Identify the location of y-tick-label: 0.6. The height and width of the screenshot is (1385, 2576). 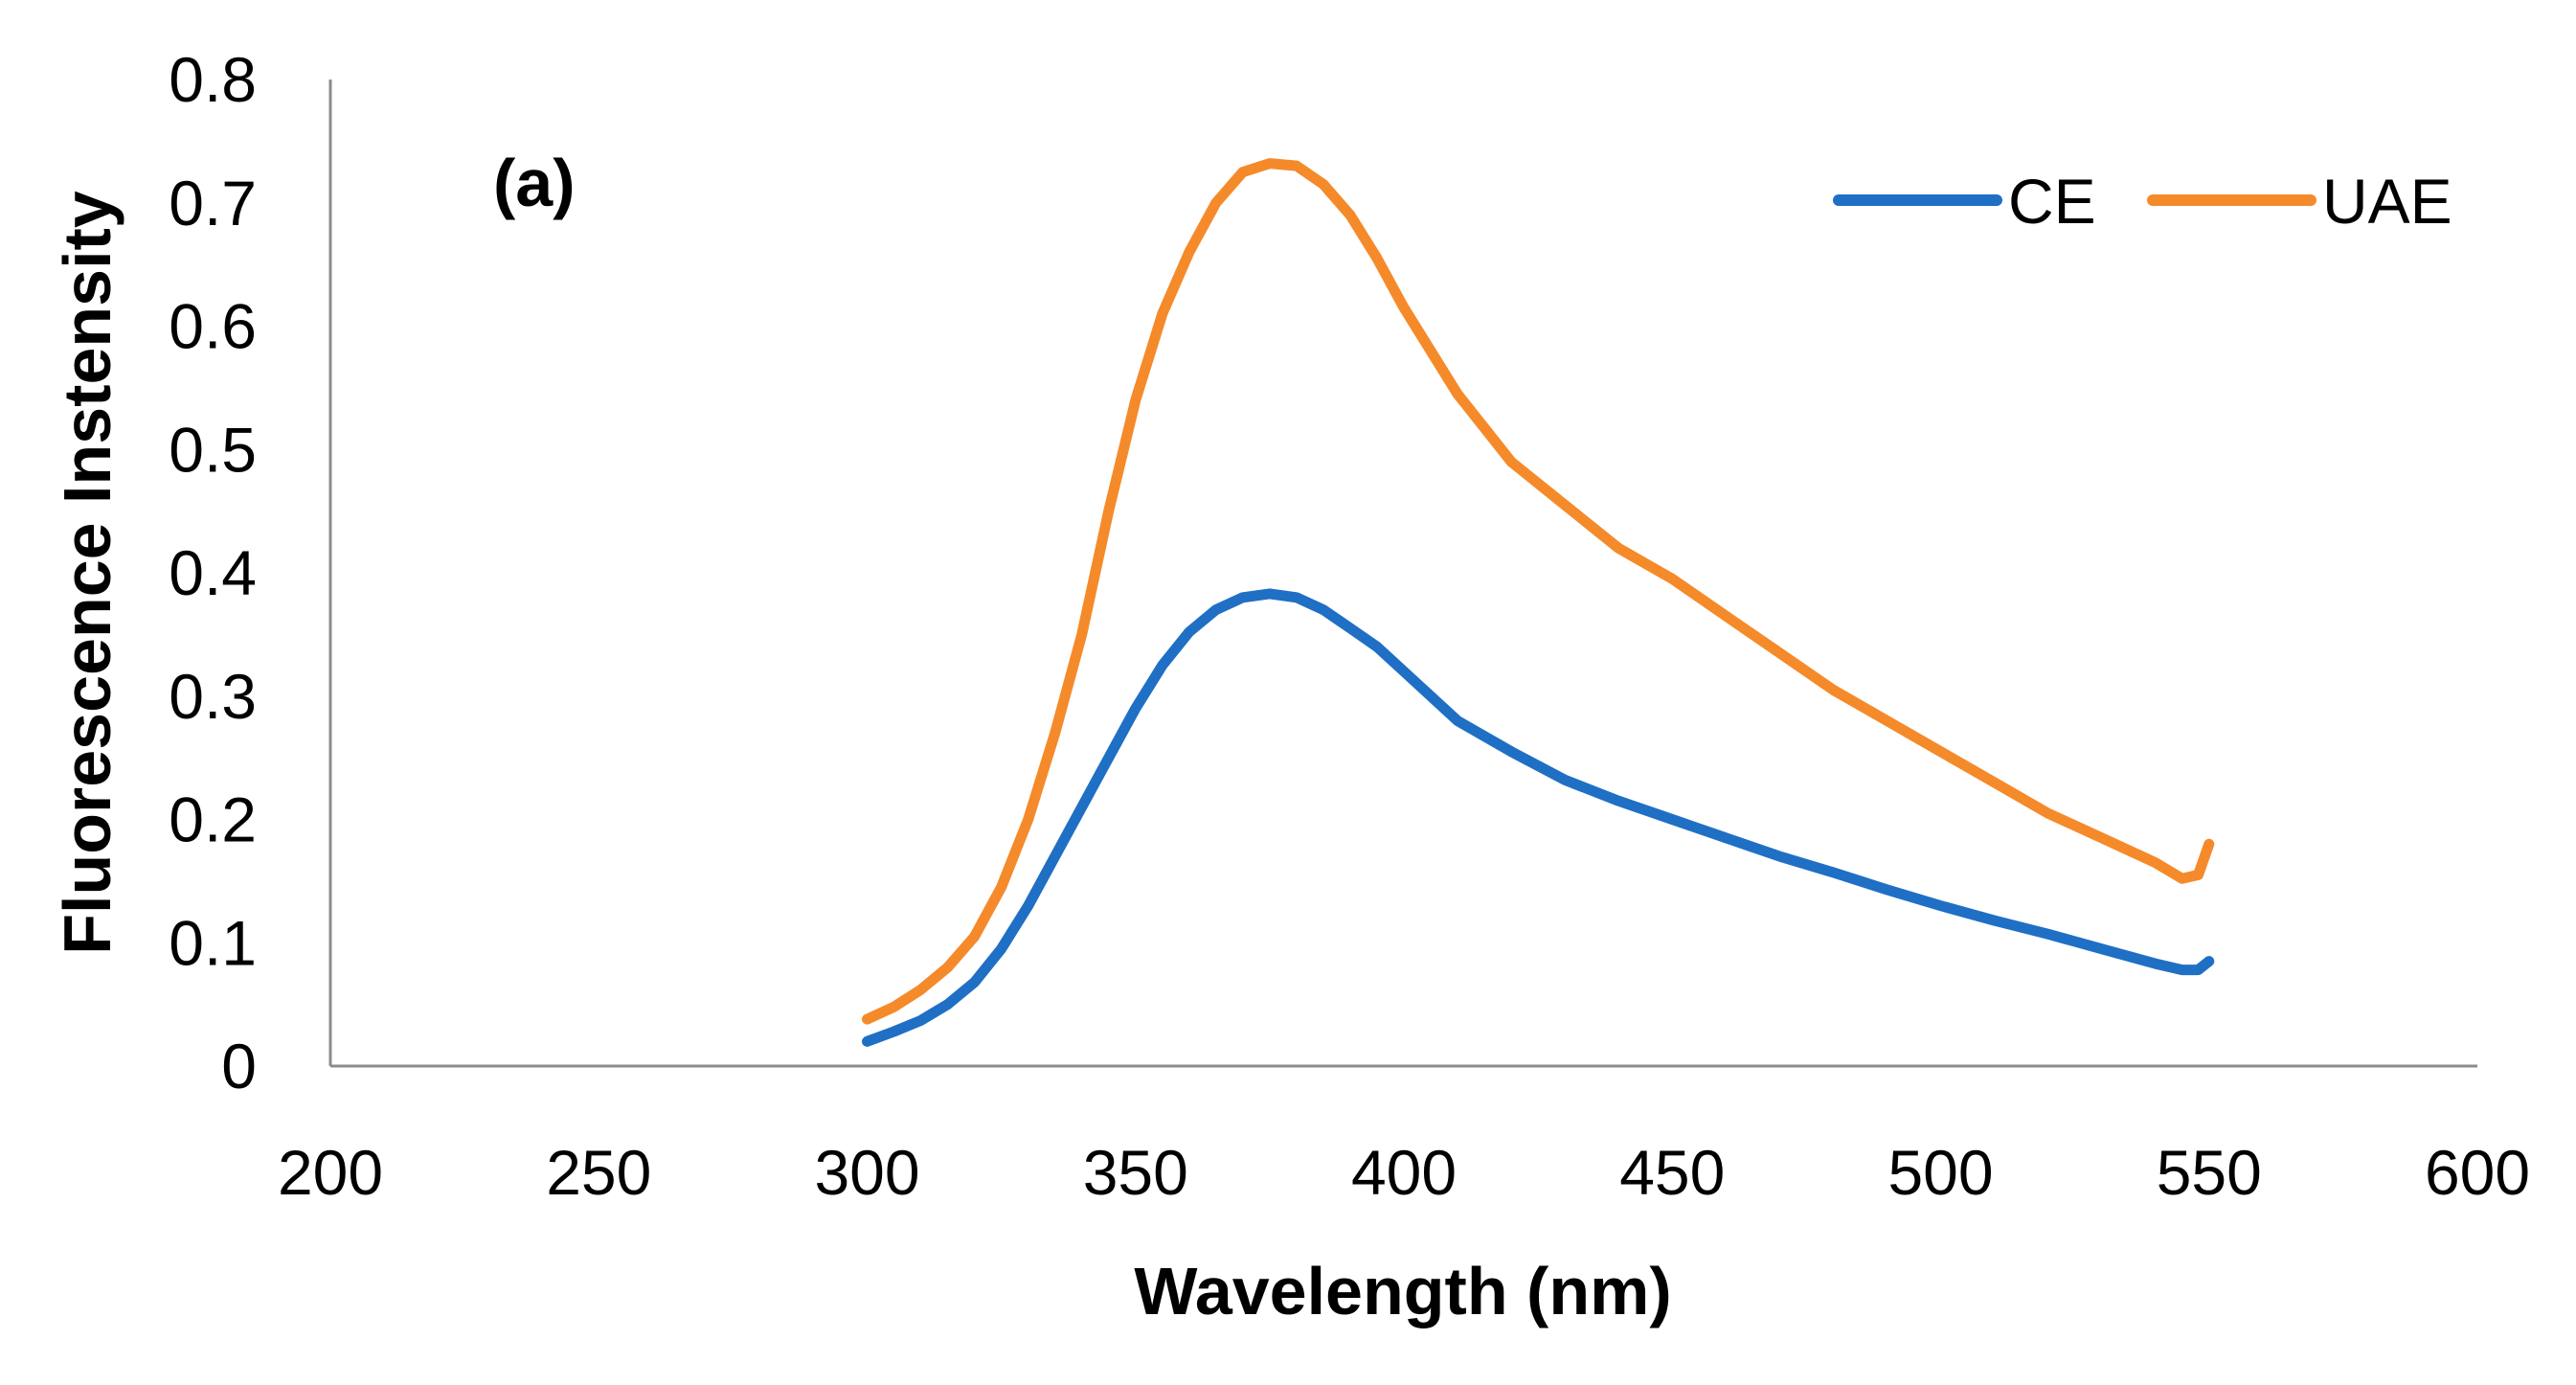
(213, 326).